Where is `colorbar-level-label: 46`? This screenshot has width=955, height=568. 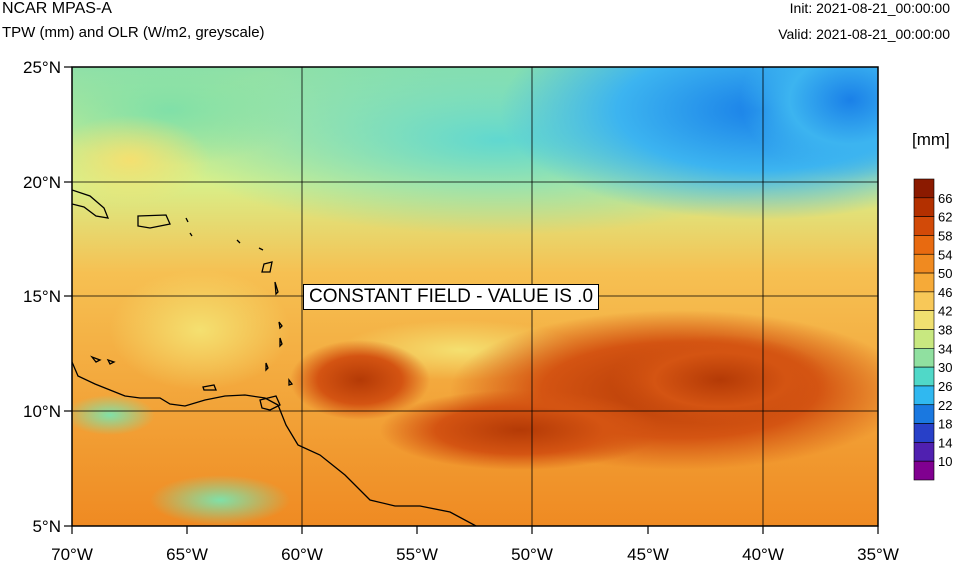
colorbar-level-label: 46 is located at coordinates (945, 292).